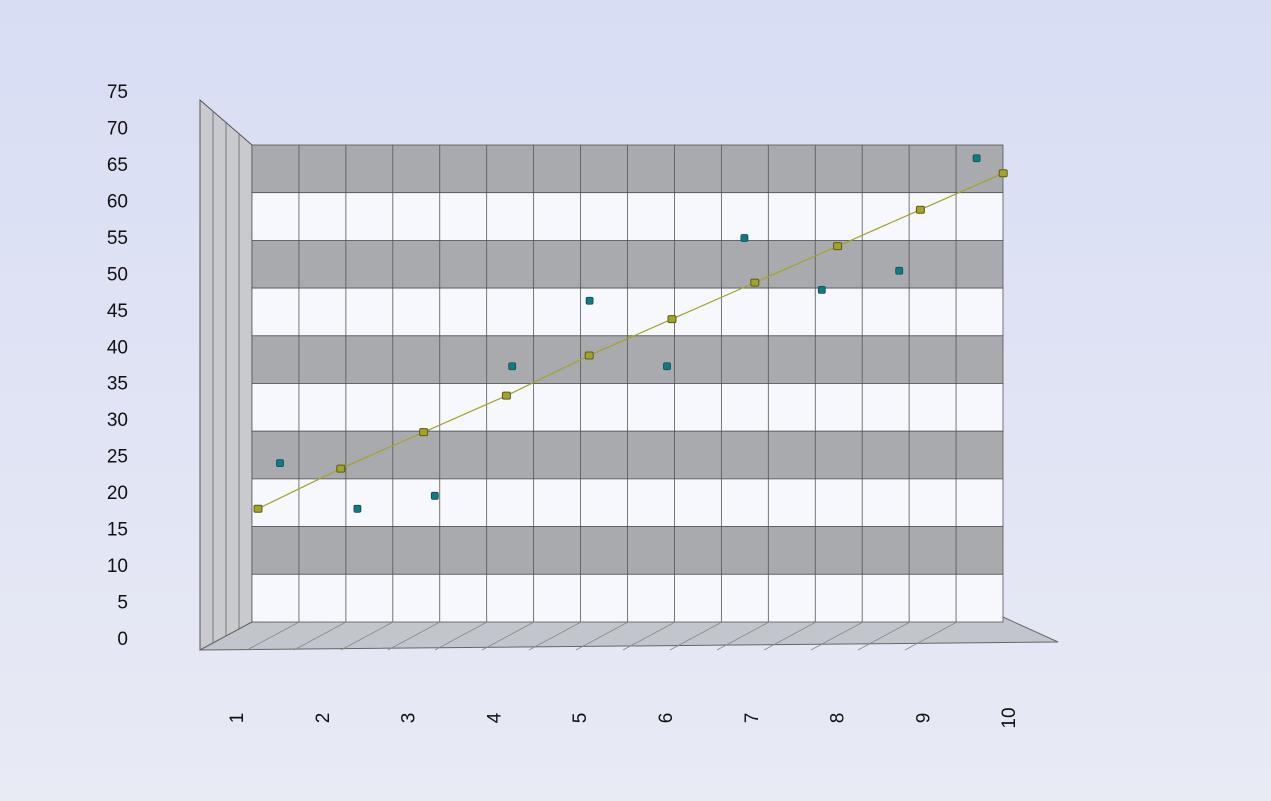  Describe the element at coordinates (122, 603) in the screenshot. I see `y-tick-label: 5` at that location.